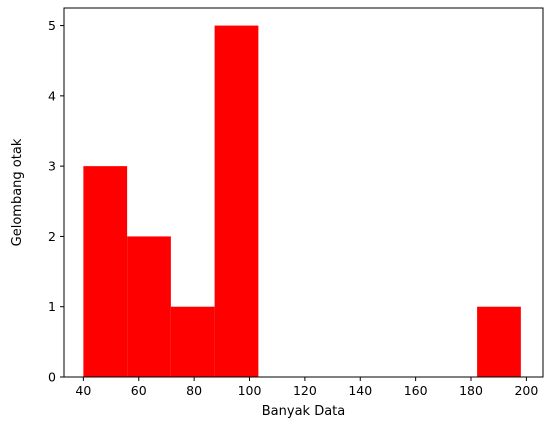  Describe the element at coordinates (52, 95) in the screenshot. I see `y-tick-label-4: 4` at that location.